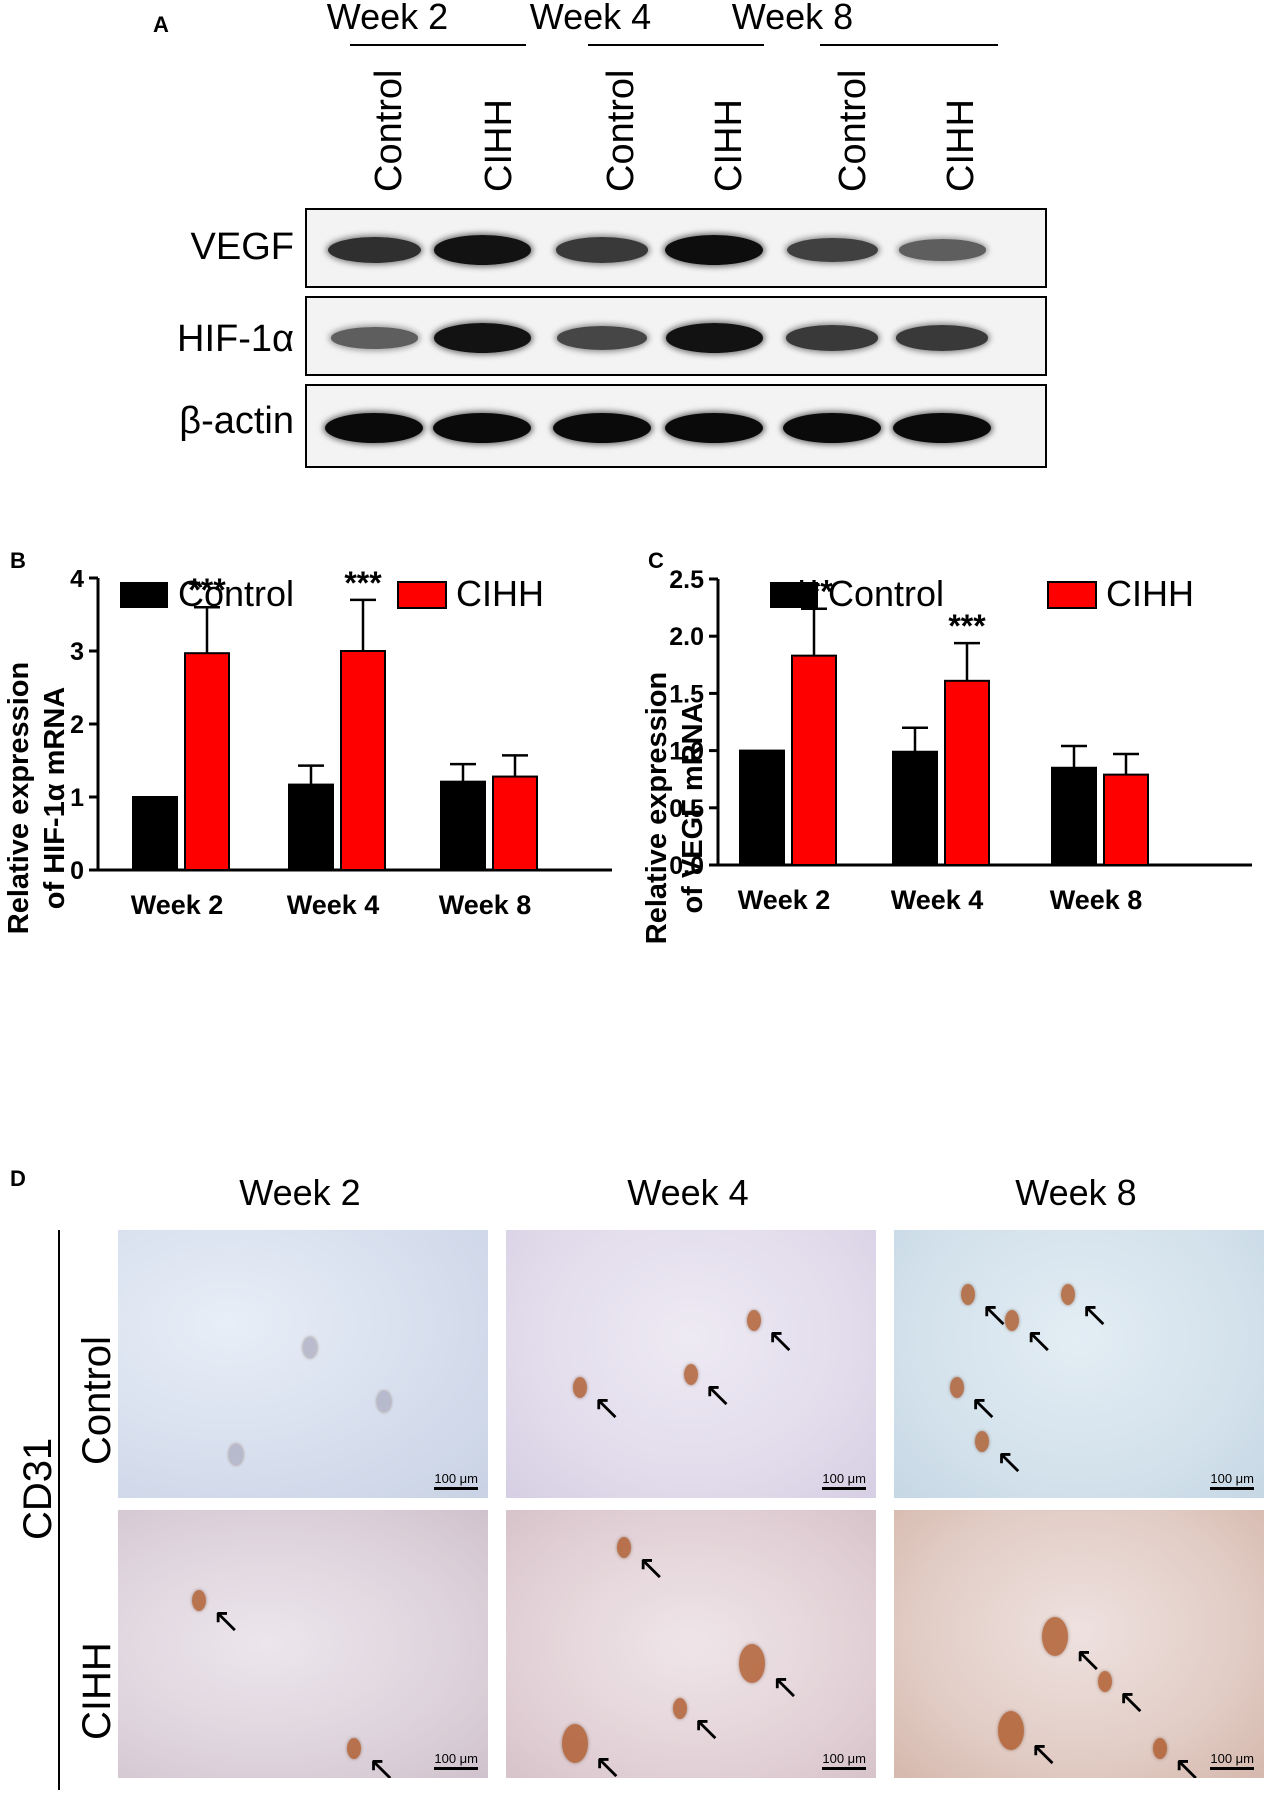  Describe the element at coordinates (729, 145) in the screenshot. I see `lane-label-cihh-week-4: CIHH` at that location.